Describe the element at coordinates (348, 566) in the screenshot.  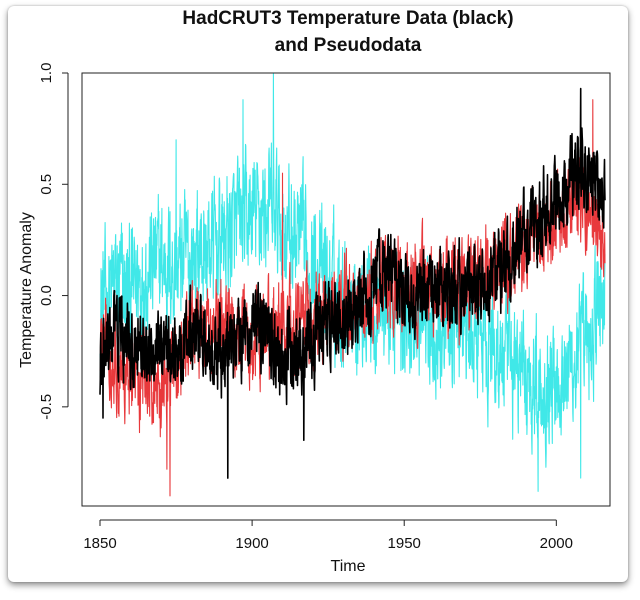
I see `x-axis-label: Time` at that location.